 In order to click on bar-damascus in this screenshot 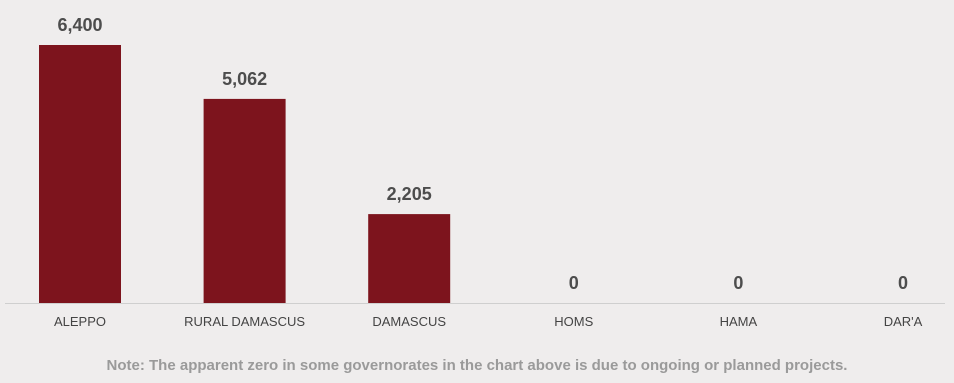, I will do `click(409, 258)`.